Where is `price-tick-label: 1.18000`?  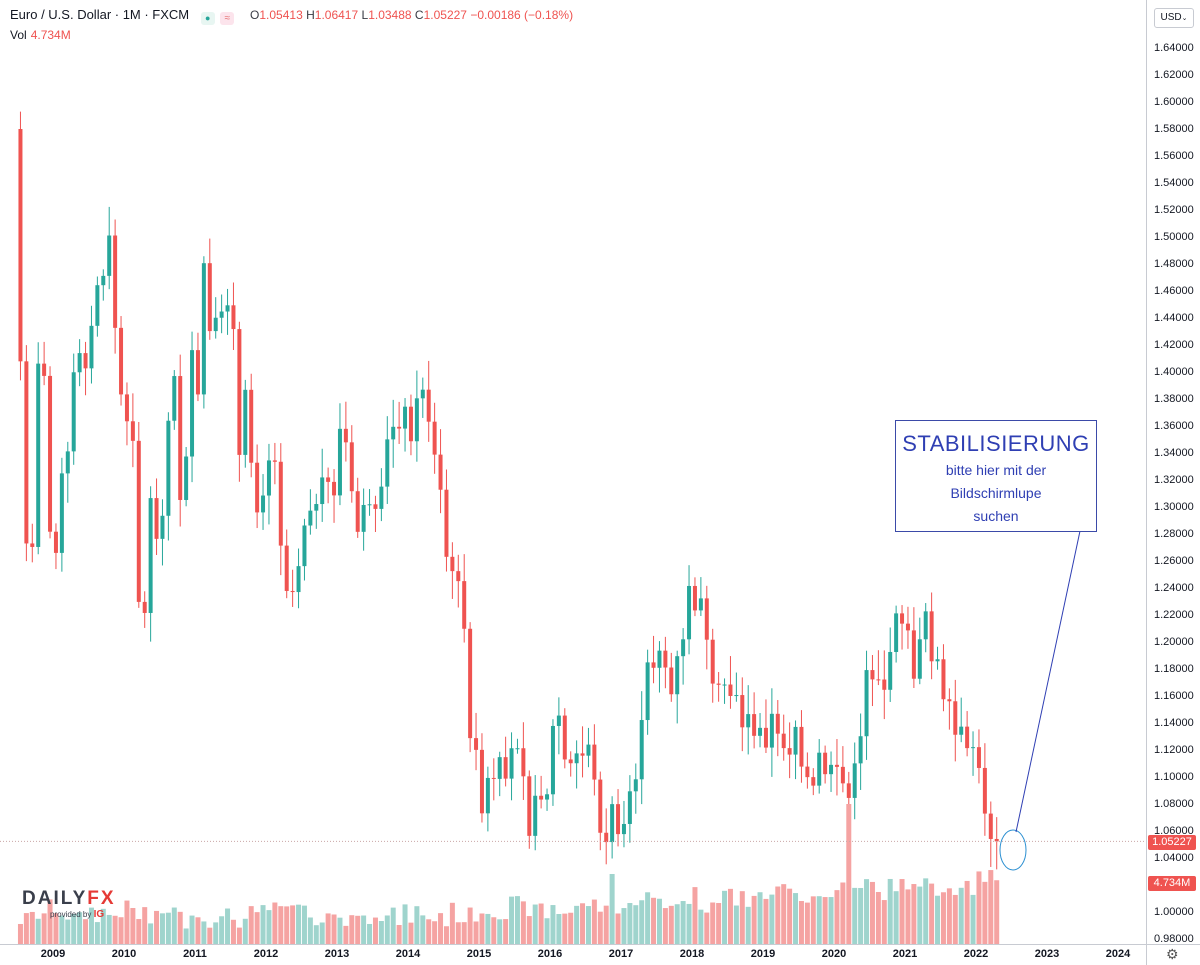 price-tick-label: 1.18000 is located at coordinates (1174, 669).